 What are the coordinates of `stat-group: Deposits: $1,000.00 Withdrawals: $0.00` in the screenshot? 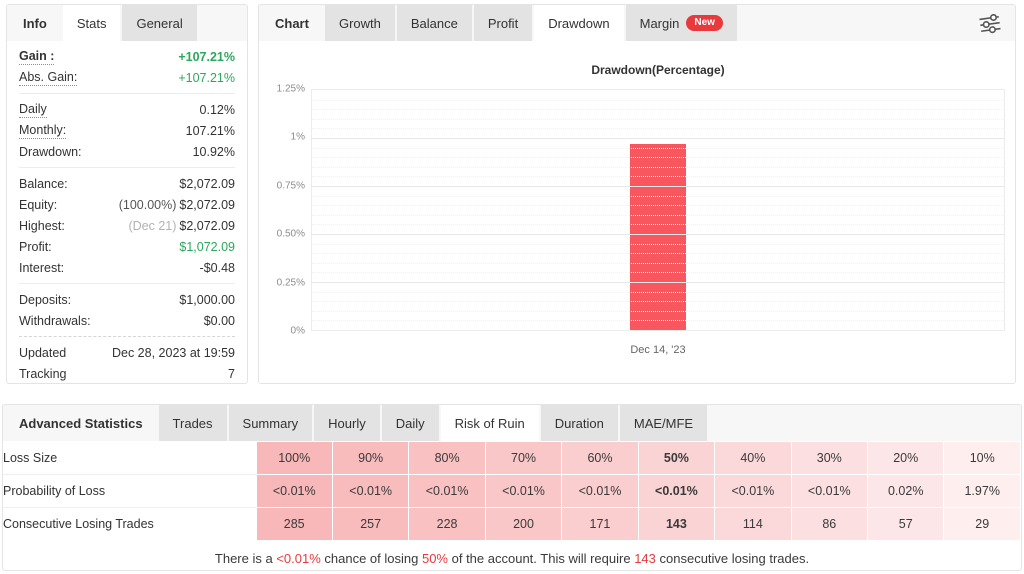 It's located at (127, 309).